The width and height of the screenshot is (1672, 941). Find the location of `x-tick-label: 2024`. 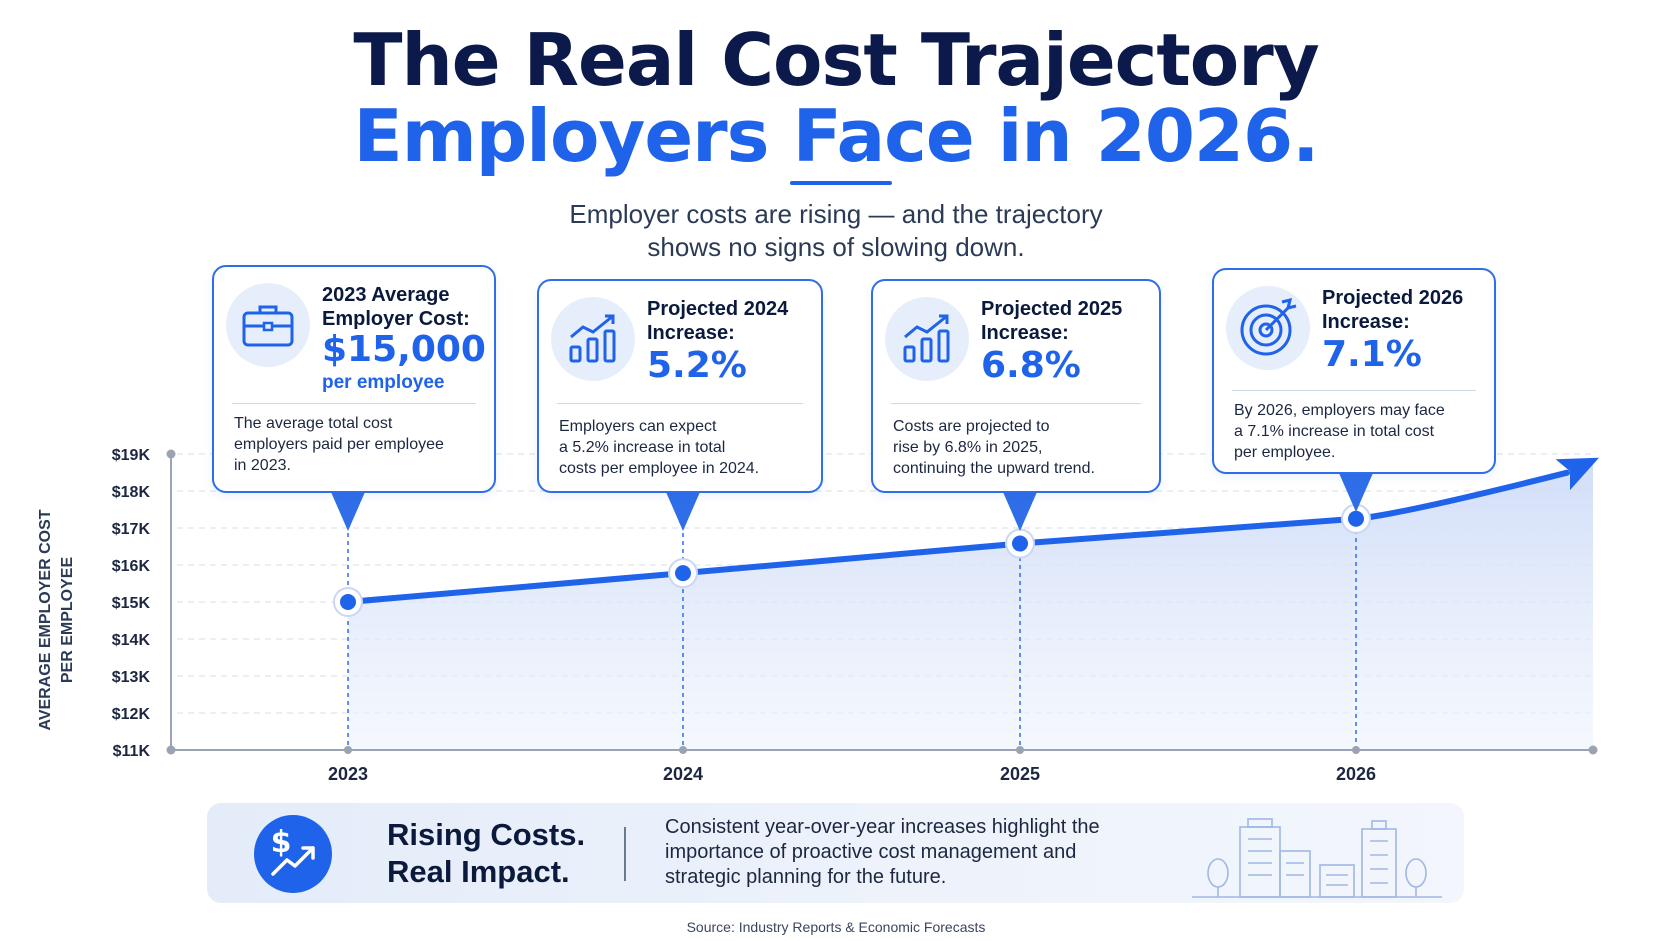

x-tick-label: 2024 is located at coordinates (683, 774).